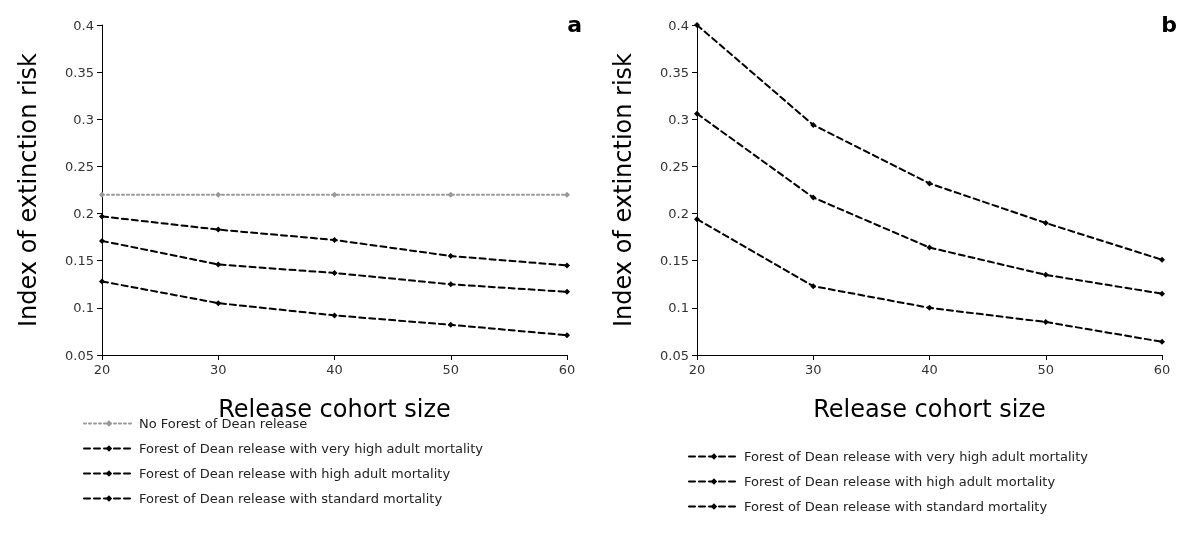 The image size is (1190, 540). Describe the element at coordinates (1169, 24) in the screenshot. I see `chart-title: b` at that location.